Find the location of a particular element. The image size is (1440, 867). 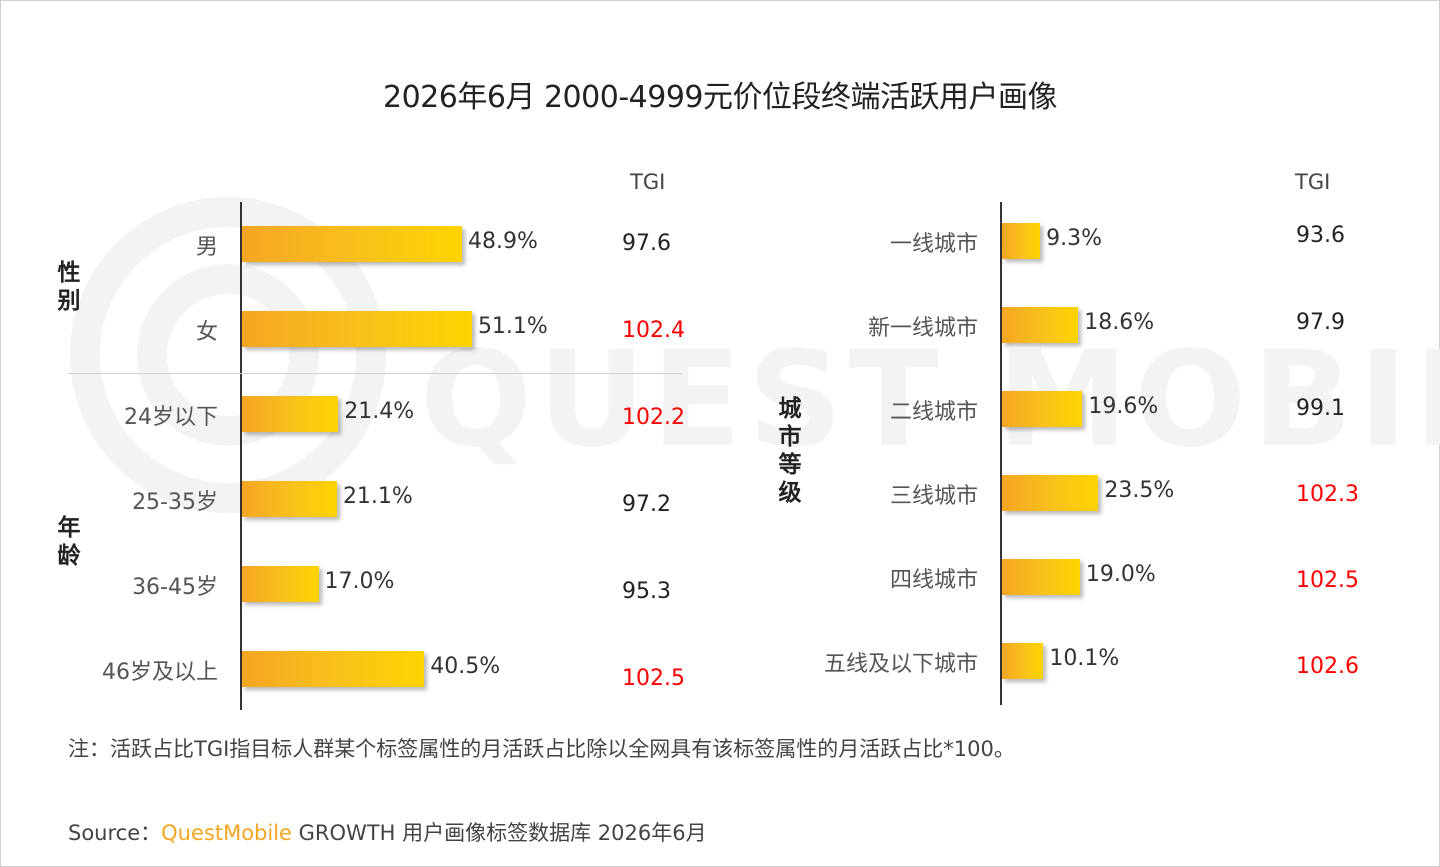

group-label-char: 别 is located at coordinates (69, 300).